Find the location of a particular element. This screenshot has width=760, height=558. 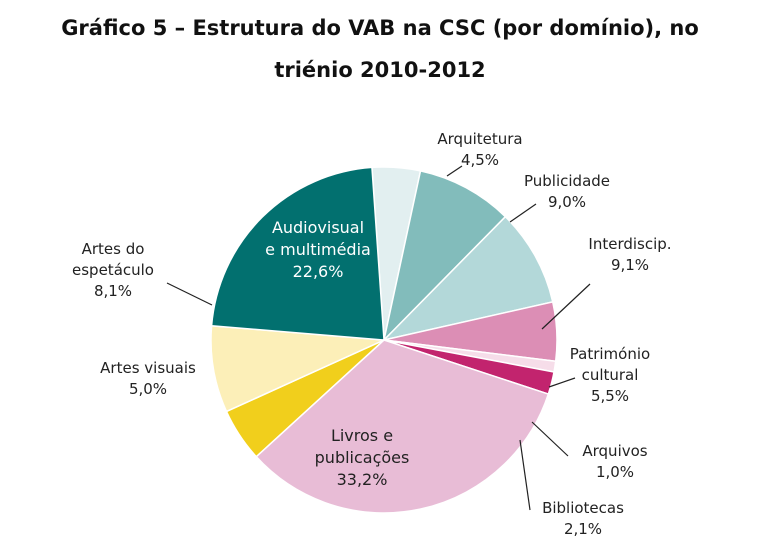

data-label-audiovisual-multimedia: Audiovisual e multimédia 22,6% is located at coordinates (318, 249).